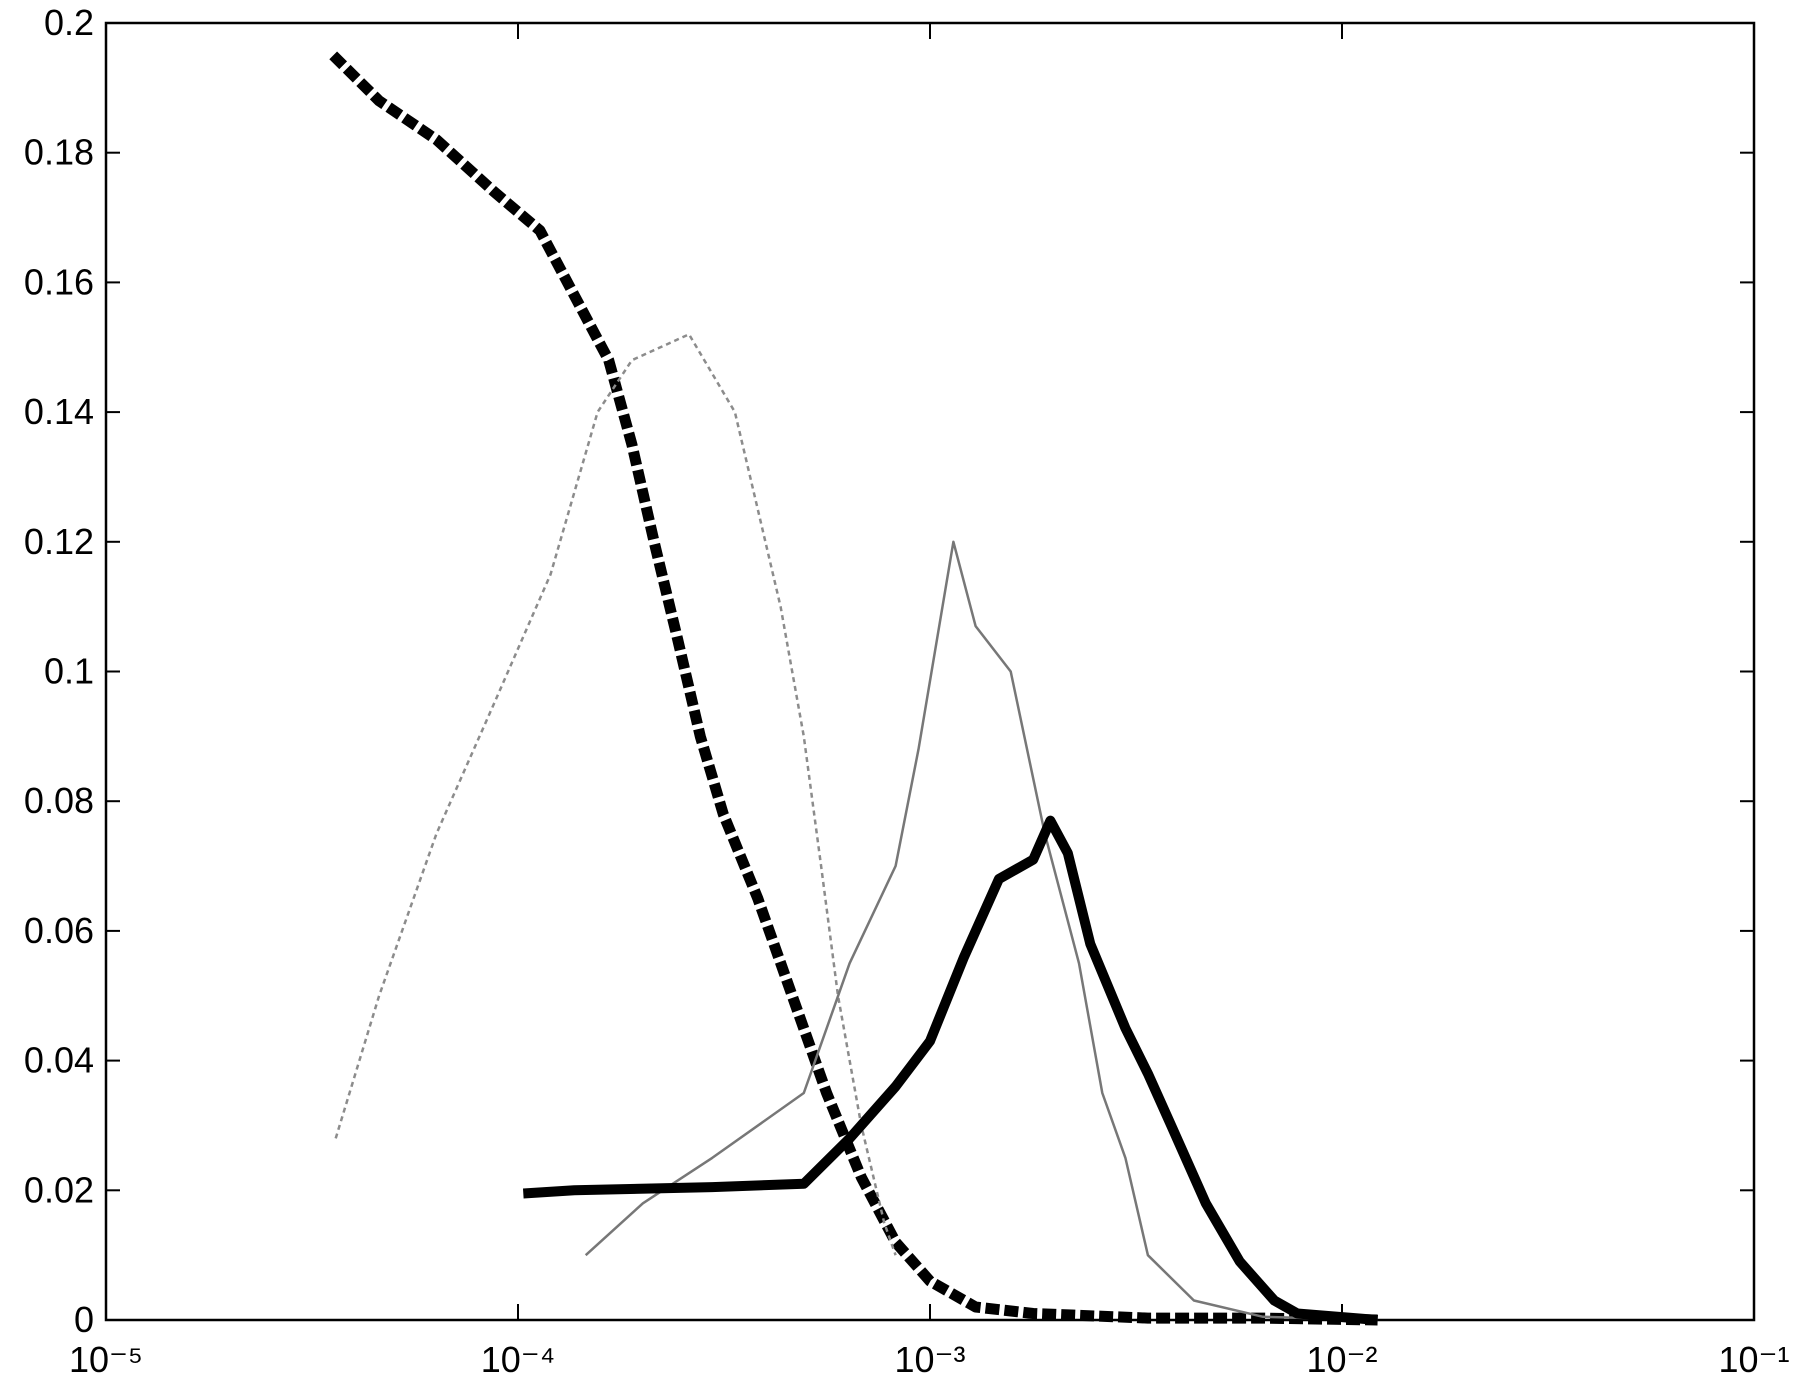  What do you see at coordinates (59, 930) in the screenshot?
I see `y-tick-label: 0.06` at bounding box center [59, 930].